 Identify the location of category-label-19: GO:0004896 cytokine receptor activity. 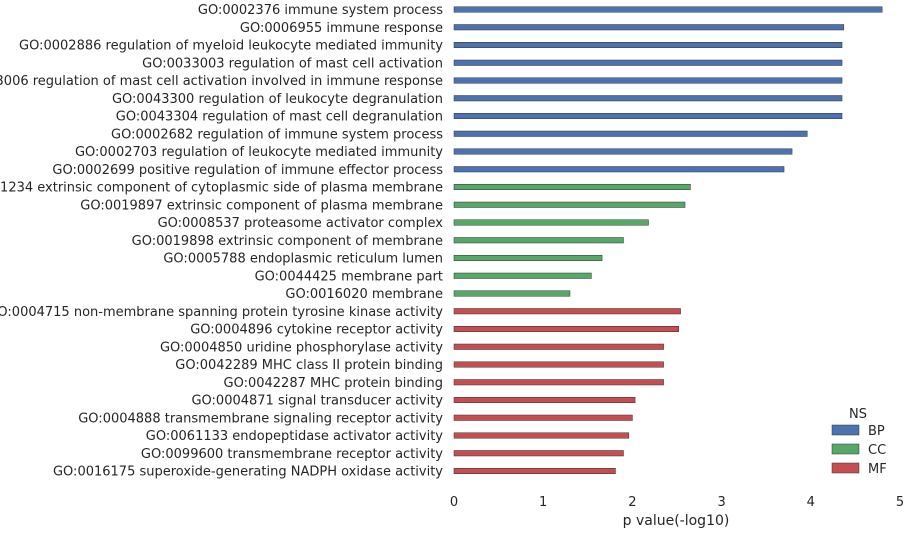
(316, 330).